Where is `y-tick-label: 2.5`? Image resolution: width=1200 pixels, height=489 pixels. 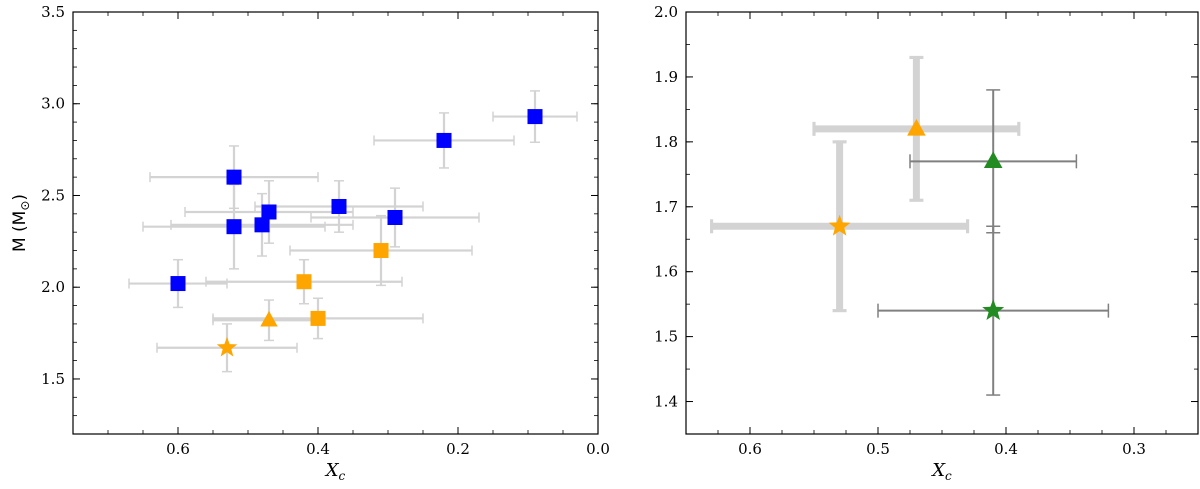 y-tick-label: 2.5 is located at coordinates (53, 195).